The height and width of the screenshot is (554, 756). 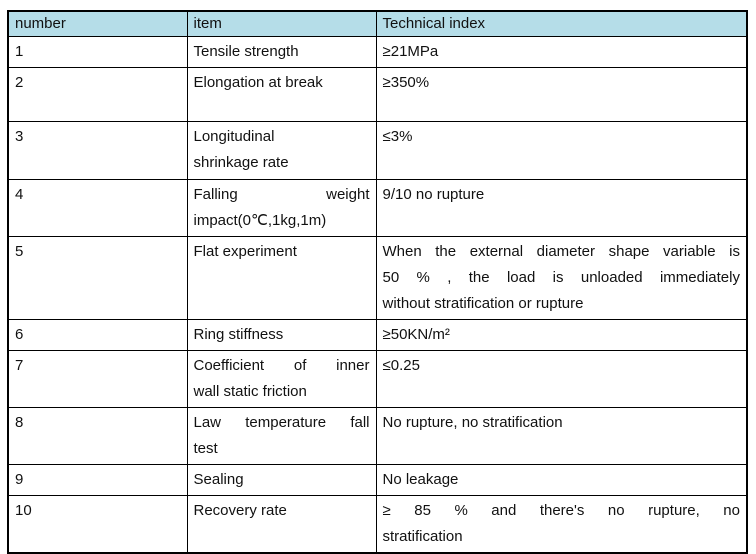 I want to click on cell-number: 2, so click(x=97, y=94).